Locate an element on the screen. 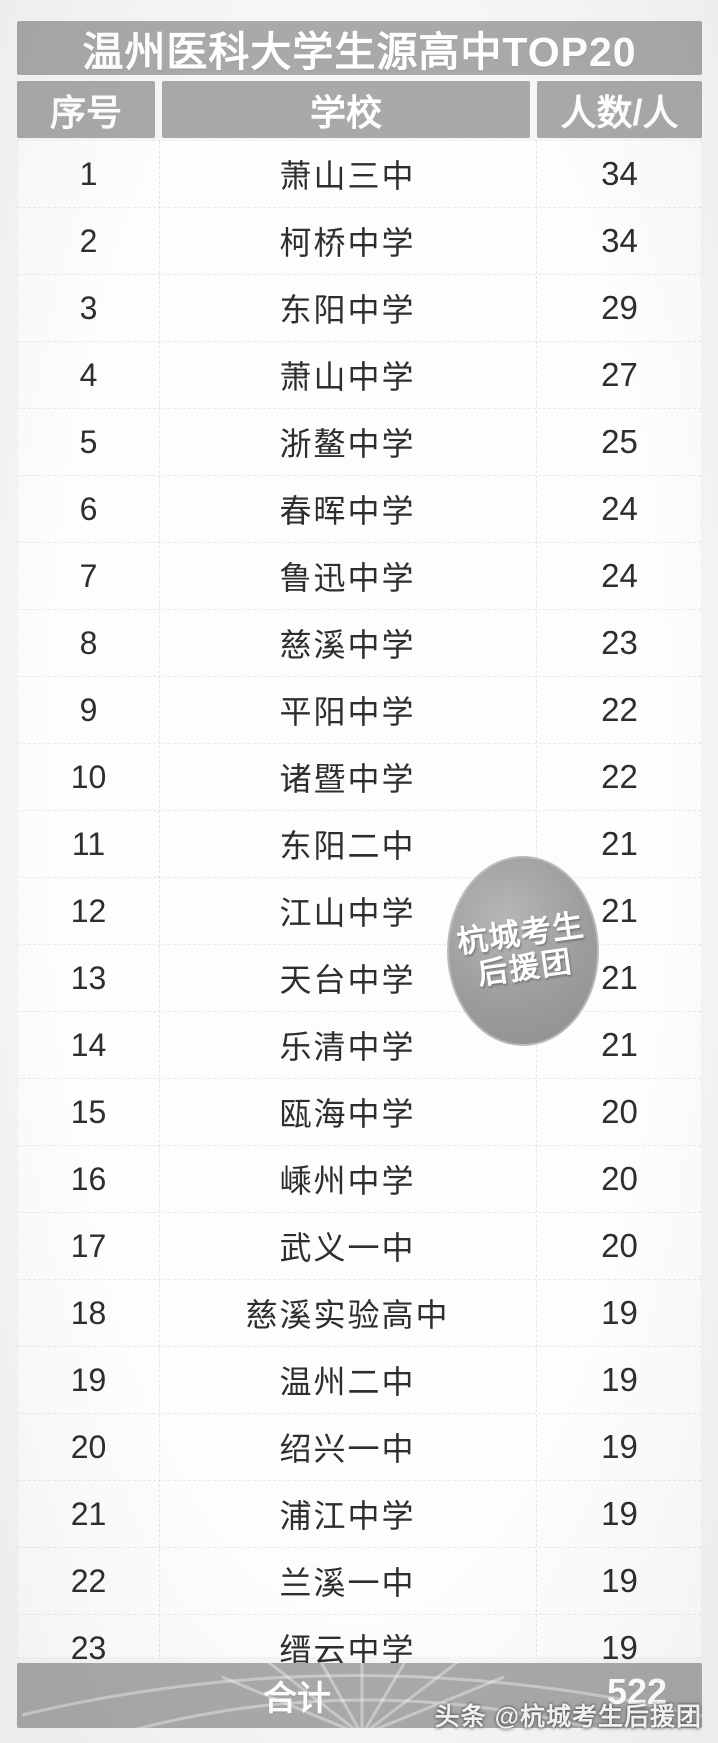 The image size is (718, 1743). table-row: 19 温州二中 19 is located at coordinates (359, 1379).